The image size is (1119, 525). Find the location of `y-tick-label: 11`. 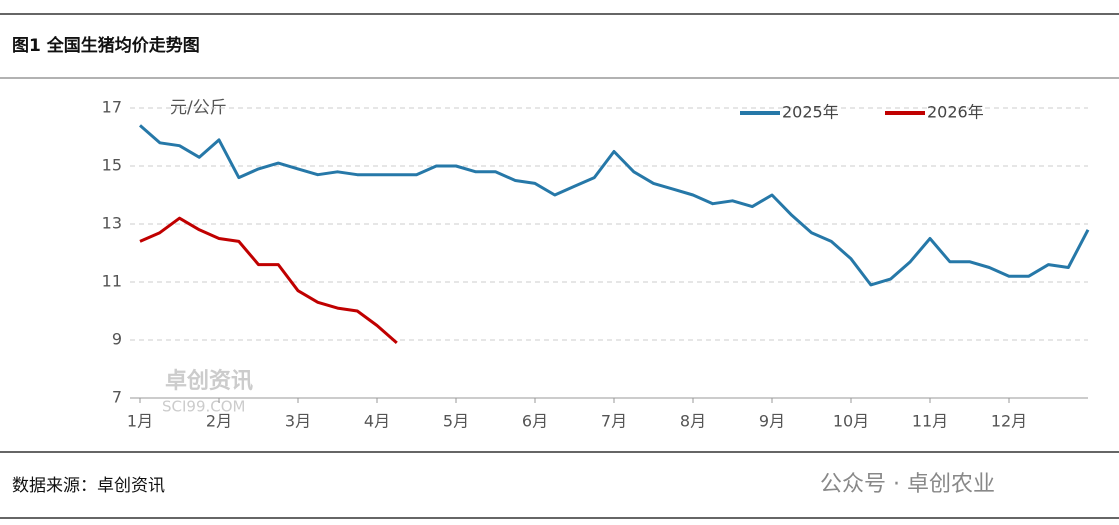

y-tick-label: 11 is located at coordinates (112, 281).